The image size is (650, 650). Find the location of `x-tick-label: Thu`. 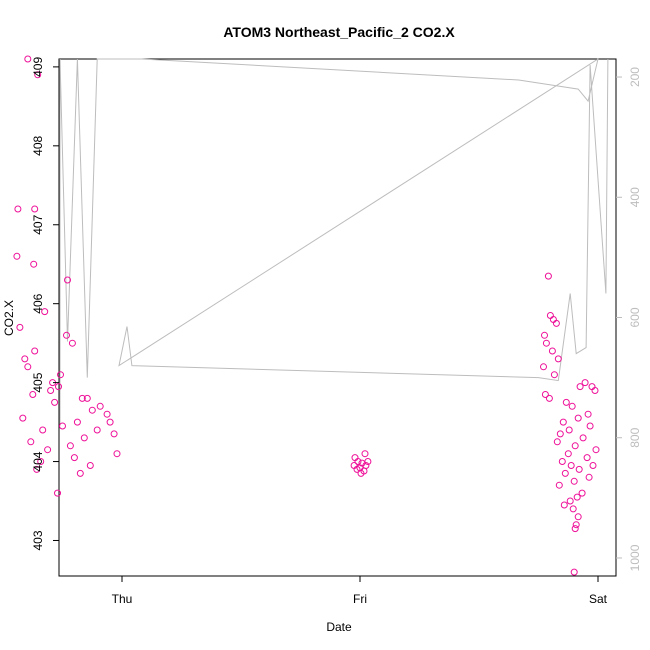

x-tick-label: Thu is located at coordinates (122, 599).